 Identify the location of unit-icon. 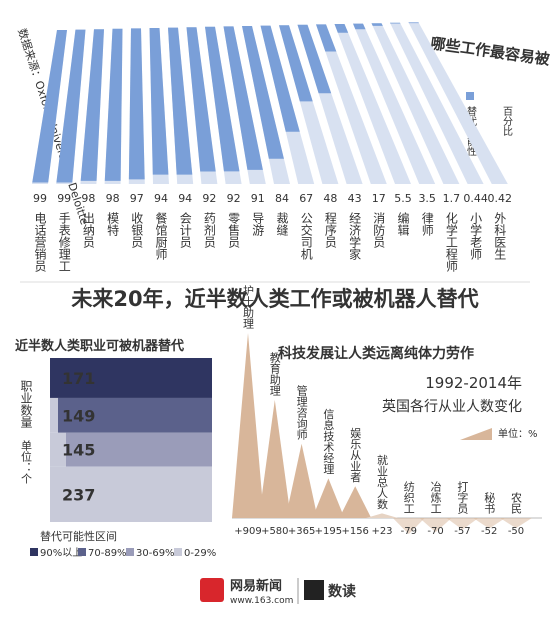
(476, 434).